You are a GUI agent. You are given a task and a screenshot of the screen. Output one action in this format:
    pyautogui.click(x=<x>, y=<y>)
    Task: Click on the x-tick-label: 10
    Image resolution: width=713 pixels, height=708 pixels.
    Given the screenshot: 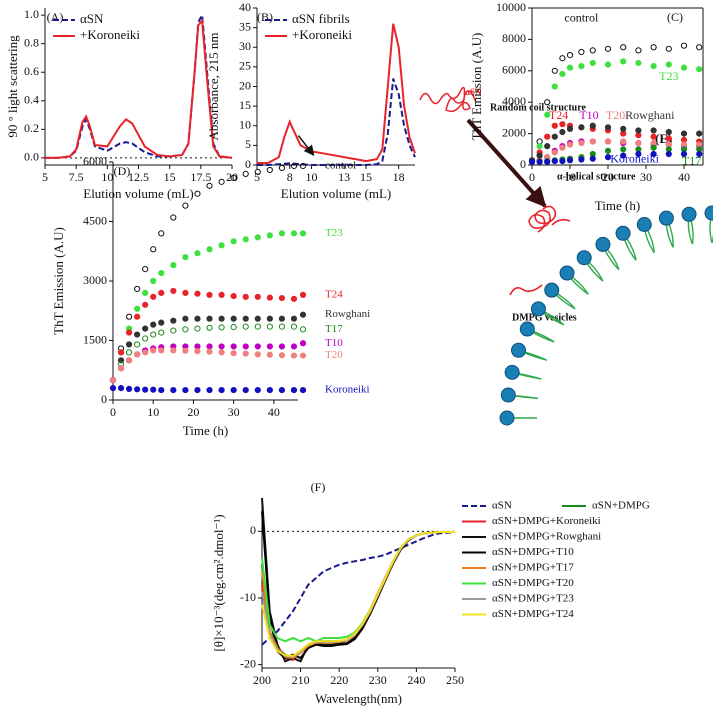 What is the action you would take?
    pyautogui.click(x=153, y=412)
    